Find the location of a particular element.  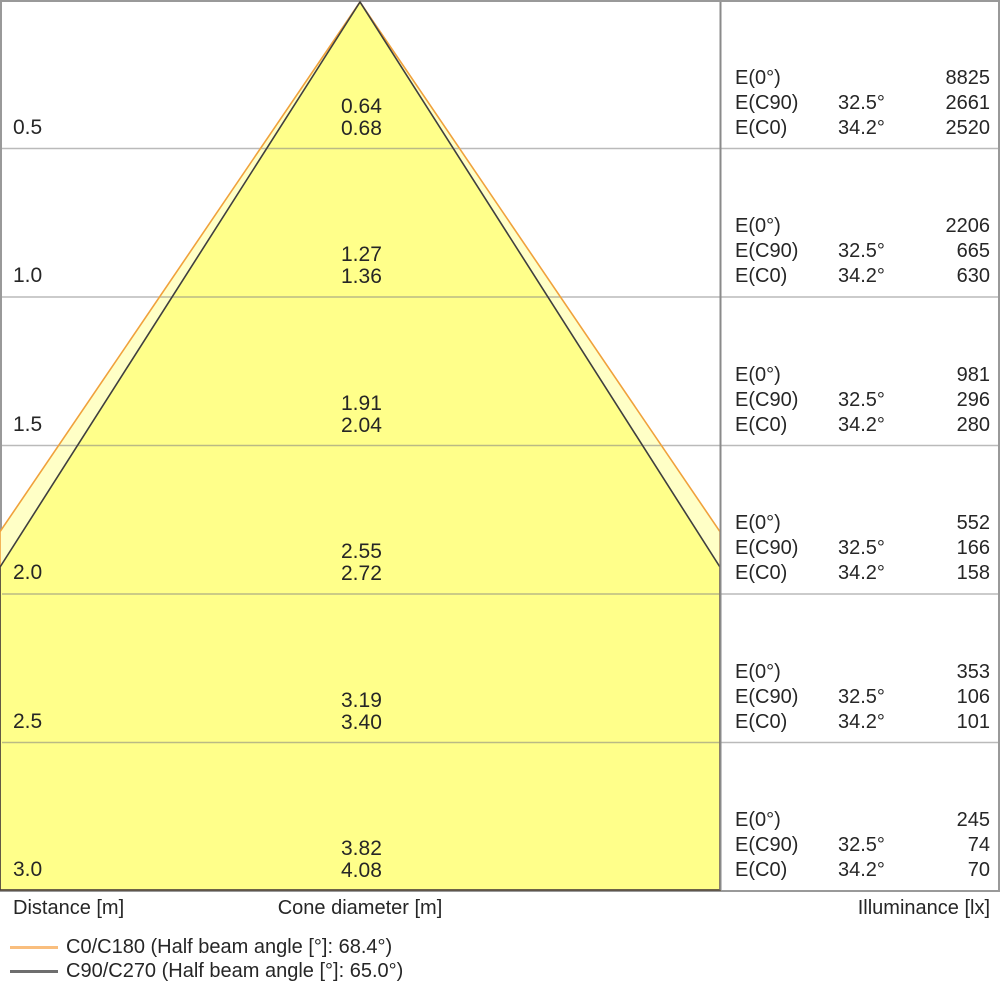

cone-diameter-c0: 4.08 is located at coordinates (361, 870).